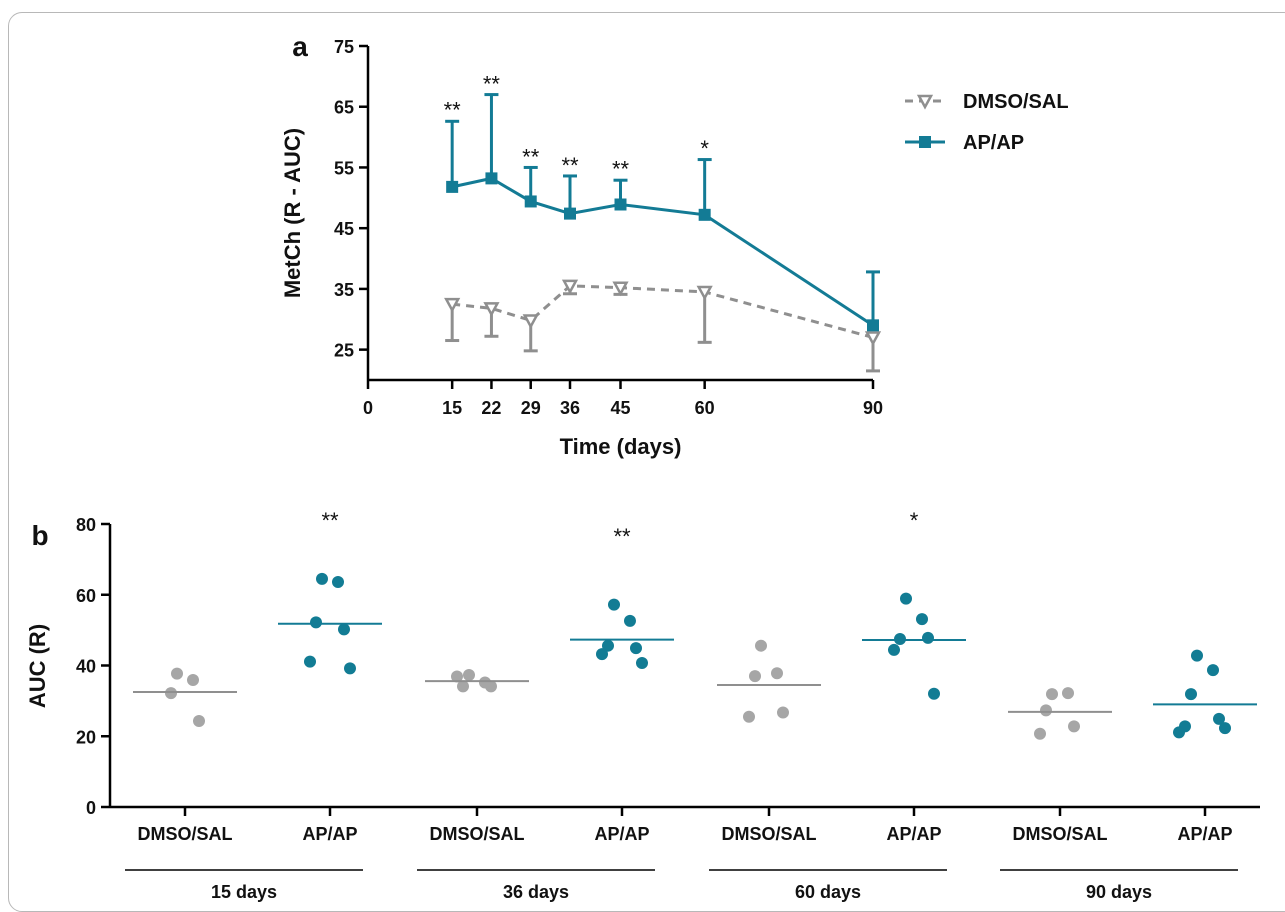  Describe the element at coordinates (300, 46) in the screenshot. I see `panel-label-a: a` at that location.